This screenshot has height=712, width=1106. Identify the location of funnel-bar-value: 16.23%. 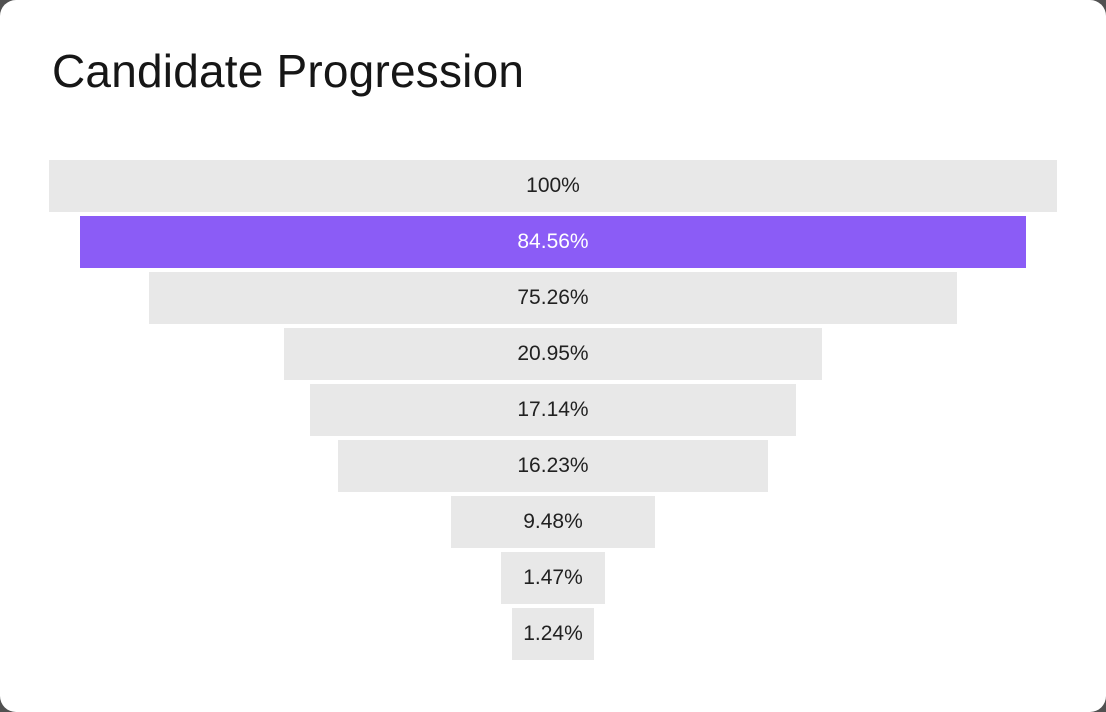
(553, 465).